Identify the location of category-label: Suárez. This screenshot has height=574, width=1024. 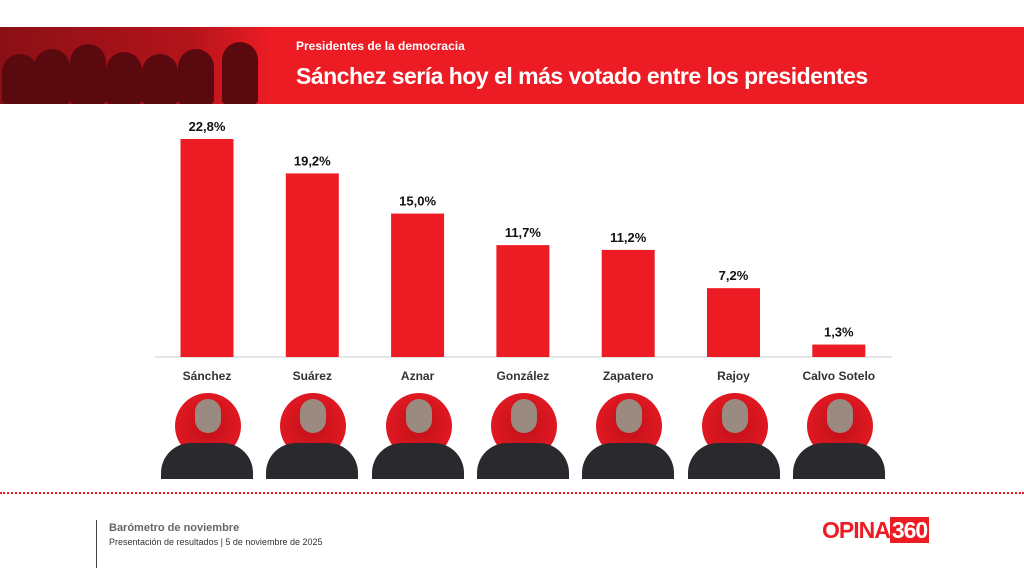
(312, 376).